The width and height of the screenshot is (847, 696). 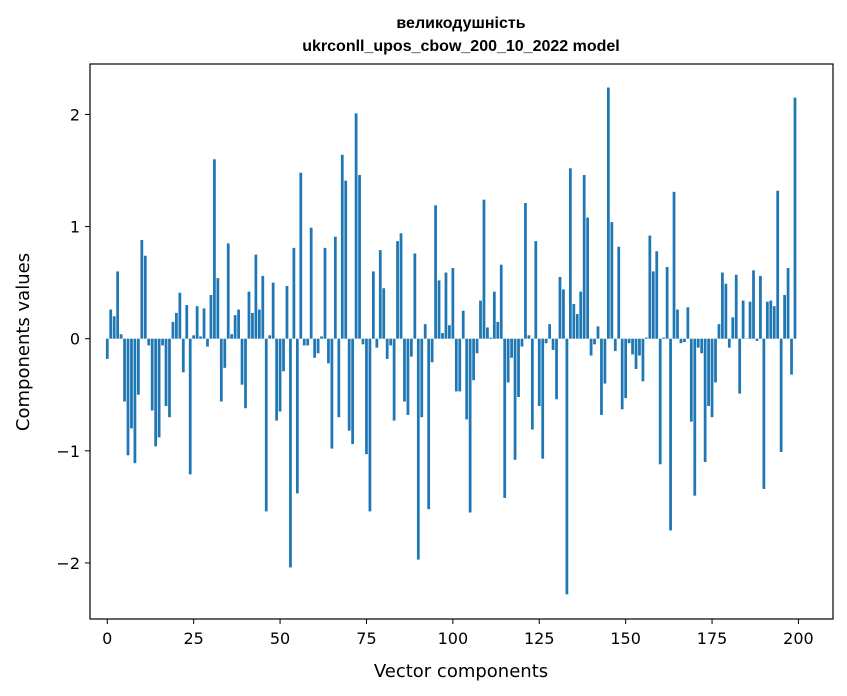 What do you see at coordinates (460, 23) in the screenshot?
I see `chart-title-line1: великодушність` at bounding box center [460, 23].